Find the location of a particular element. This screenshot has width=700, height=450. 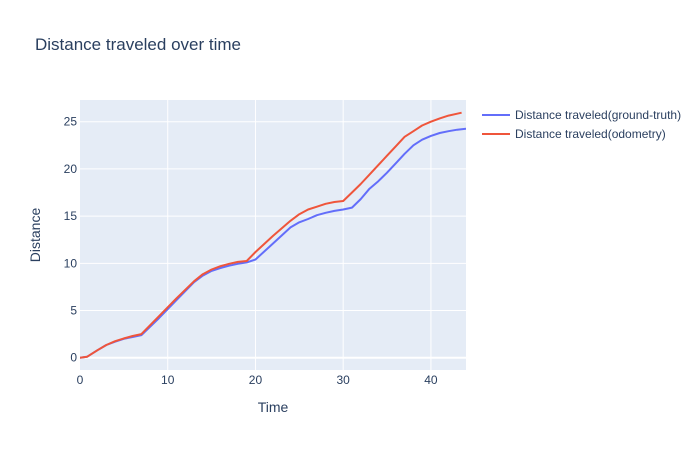

x-tick-label: 30 is located at coordinates (344, 380).